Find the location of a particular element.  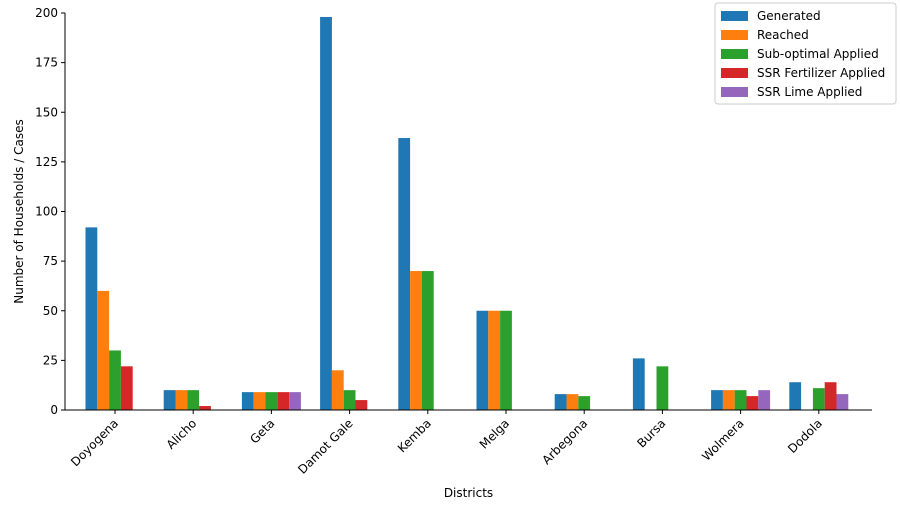

y-tick-label: 25 is located at coordinates (50, 360).